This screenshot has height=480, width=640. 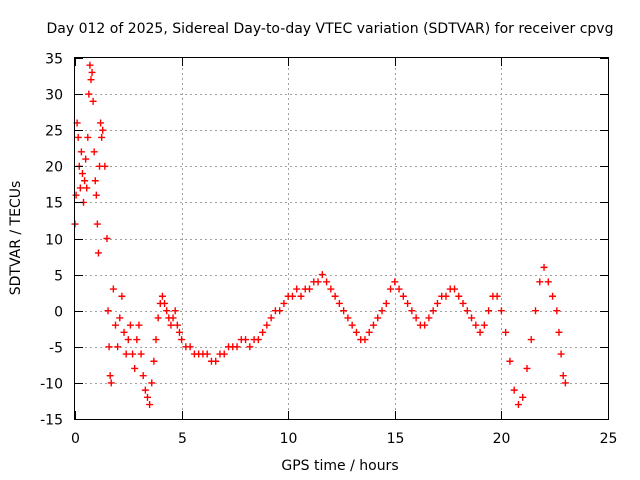 What do you see at coordinates (58, 277) in the screenshot?
I see `y-tick-label: 5` at bounding box center [58, 277].